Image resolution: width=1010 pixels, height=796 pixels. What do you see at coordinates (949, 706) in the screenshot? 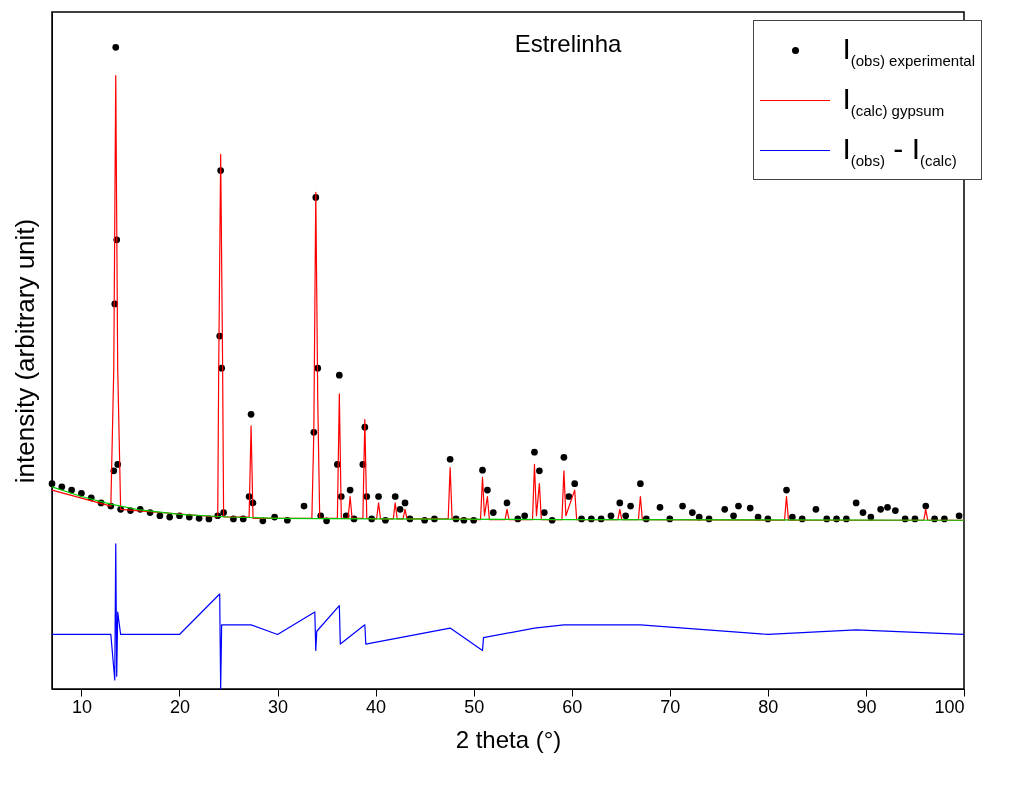
I see `x-tick-label: 100` at bounding box center [949, 706].